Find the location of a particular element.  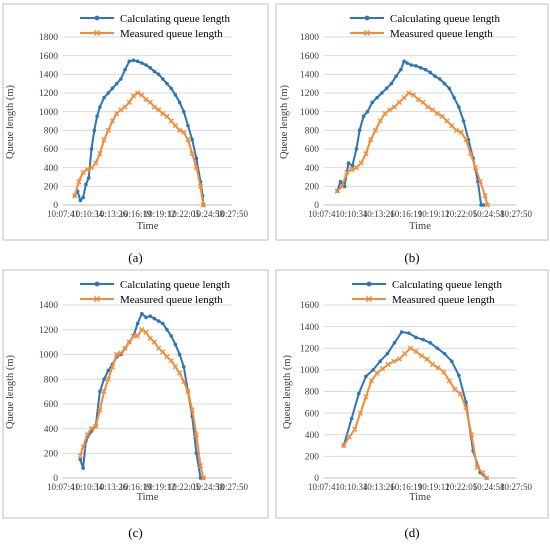

y-tick-label: 400 is located at coordinates (312, 436).